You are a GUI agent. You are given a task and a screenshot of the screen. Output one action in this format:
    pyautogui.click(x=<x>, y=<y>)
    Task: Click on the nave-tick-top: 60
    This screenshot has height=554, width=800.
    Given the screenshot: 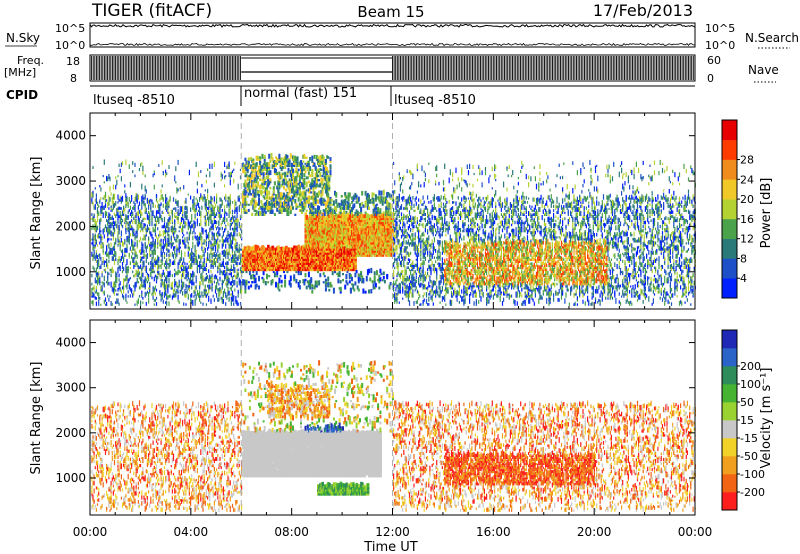 What is the action you would take?
    pyautogui.click(x=714, y=60)
    